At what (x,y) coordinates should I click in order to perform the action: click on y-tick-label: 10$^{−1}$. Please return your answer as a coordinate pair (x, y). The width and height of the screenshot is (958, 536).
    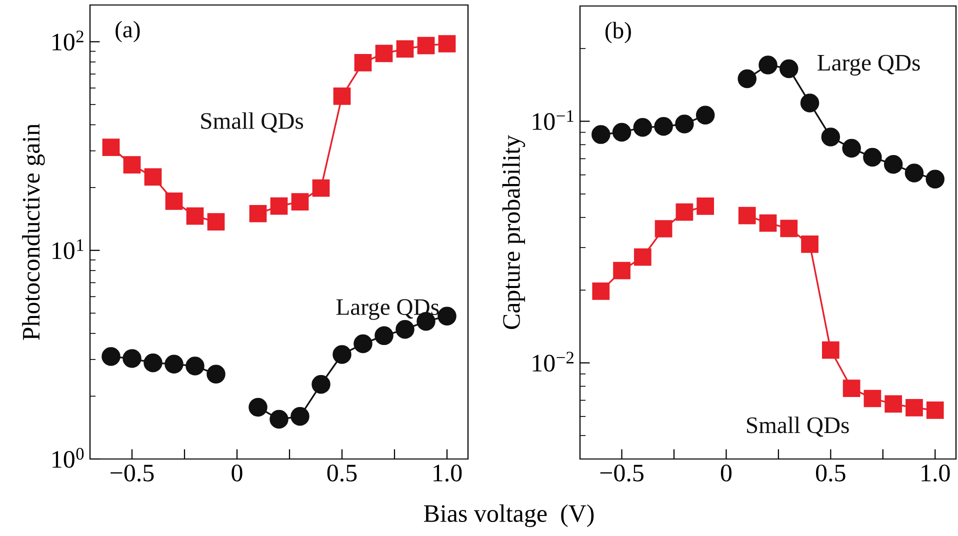
    Looking at the image, I should click on (553, 120).